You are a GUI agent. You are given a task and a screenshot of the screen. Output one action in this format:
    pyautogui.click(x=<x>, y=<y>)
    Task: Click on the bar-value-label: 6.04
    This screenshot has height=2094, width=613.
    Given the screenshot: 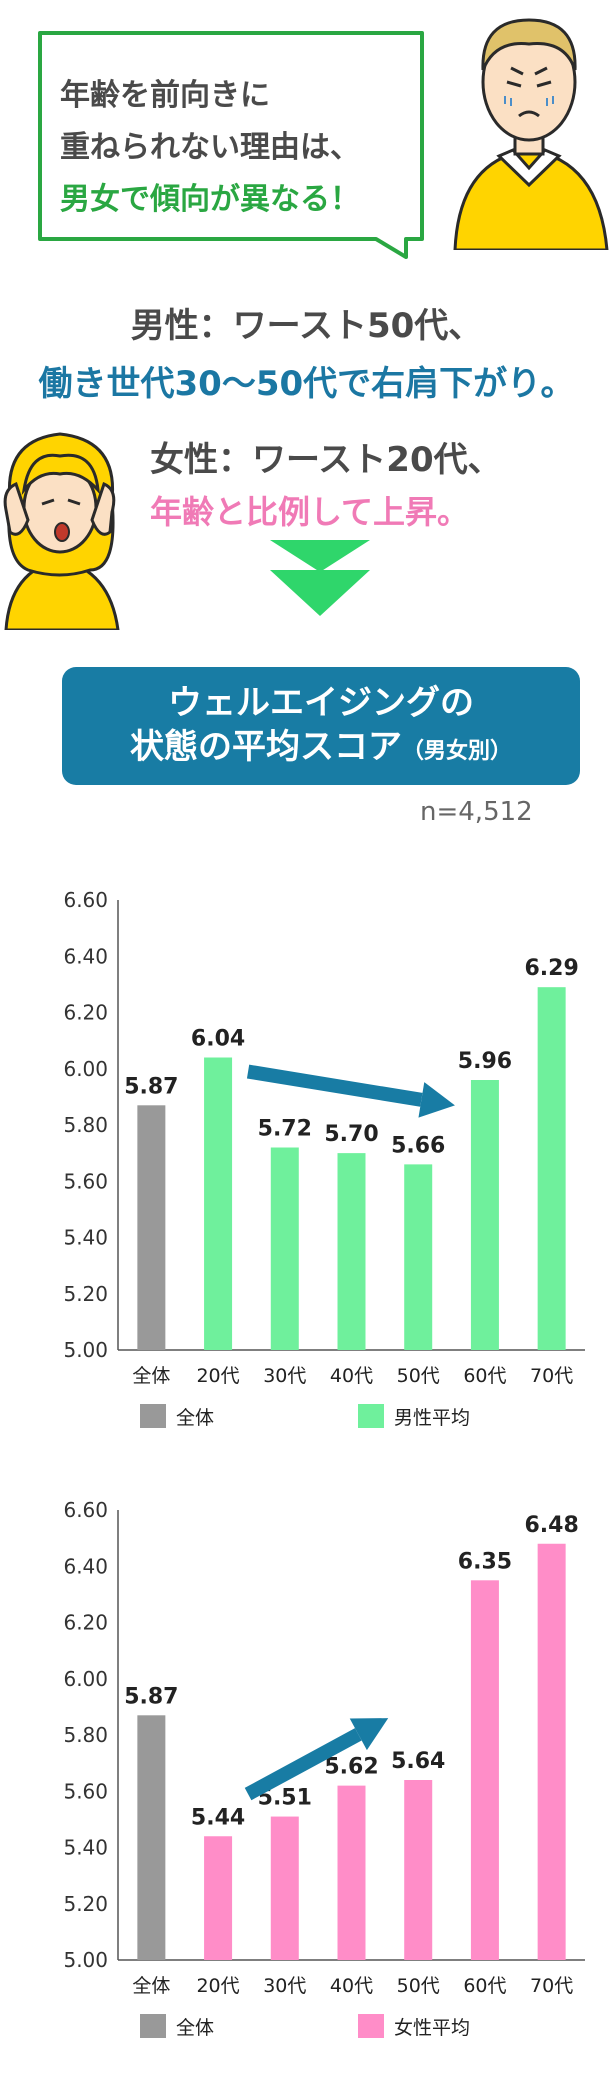 What is the action you would take?
    pyautogui.click(x=218, y=1039)
    